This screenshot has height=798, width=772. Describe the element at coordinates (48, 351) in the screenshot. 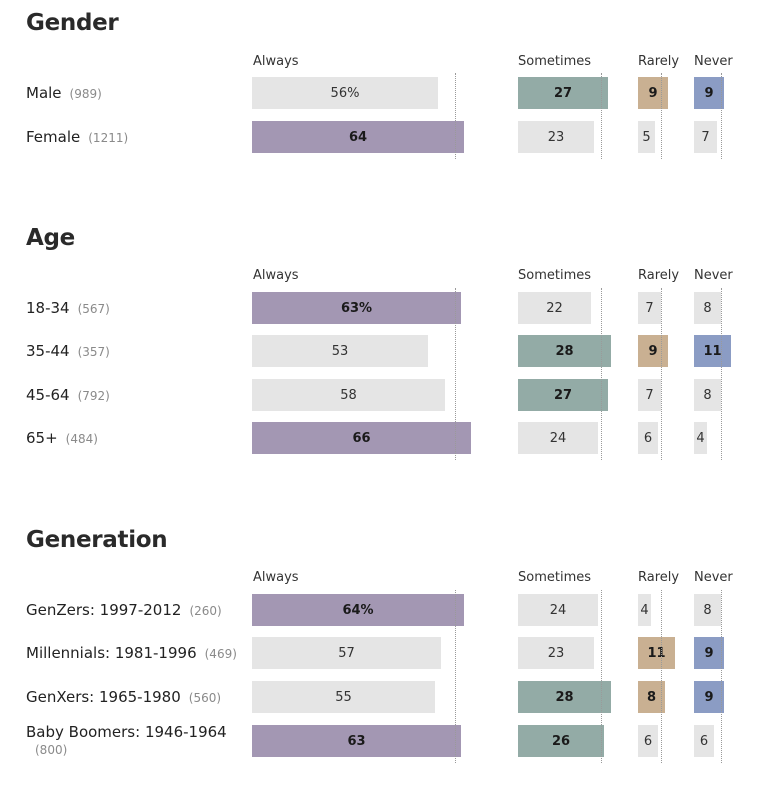

I see `category-label: 35-44` at that location.